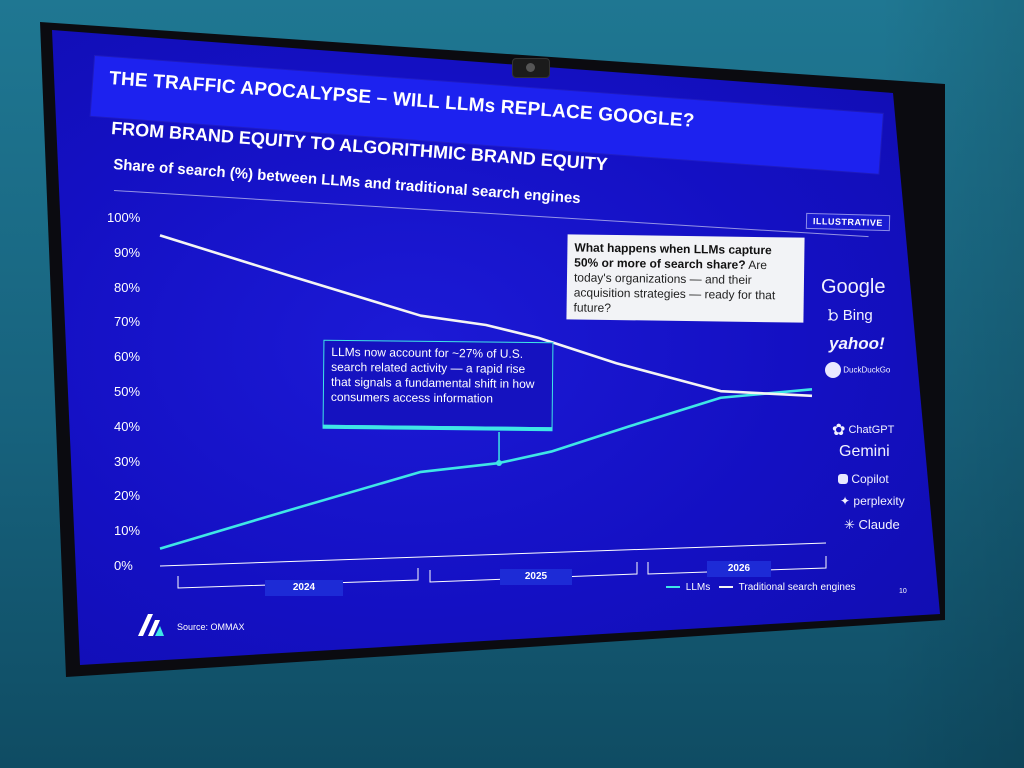 This screenshot has height=768, width=1024. I want to click on copilot-logo: Copilot, so click(863, 478).